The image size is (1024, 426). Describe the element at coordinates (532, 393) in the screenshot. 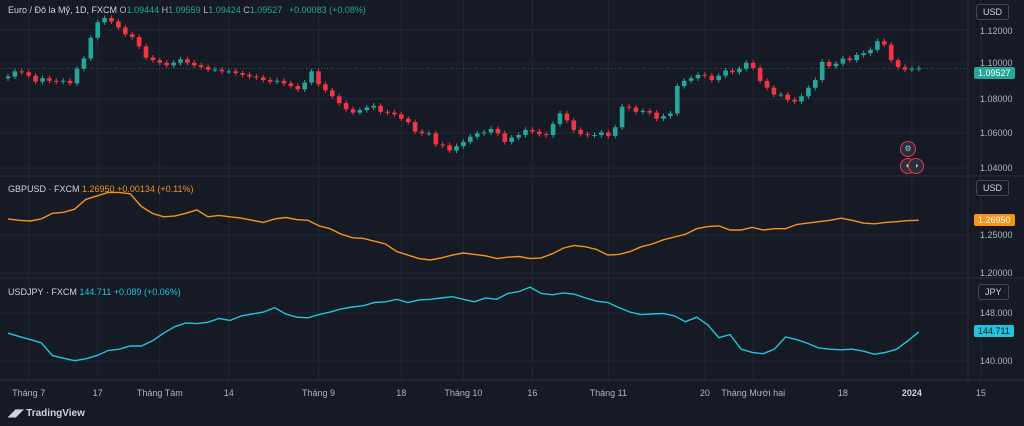

I see `x-tick-label: 16` at that location.